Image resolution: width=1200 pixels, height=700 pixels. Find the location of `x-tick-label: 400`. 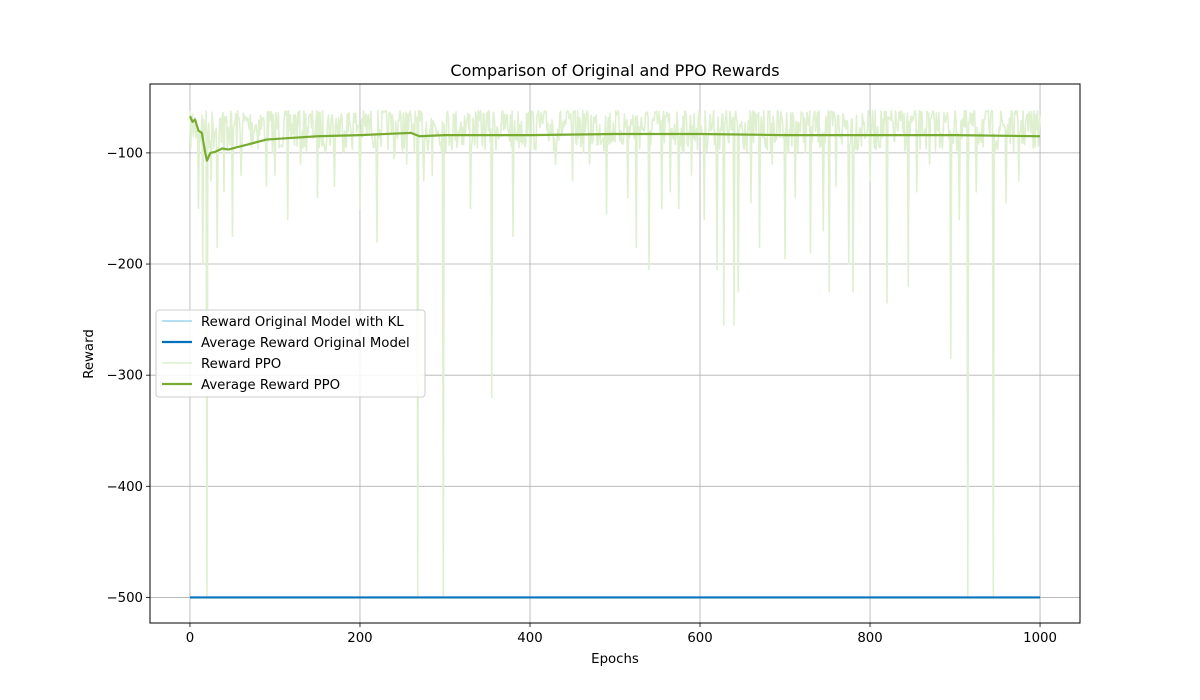

x-tick-label: 400 is located at coordinates (529, 638).